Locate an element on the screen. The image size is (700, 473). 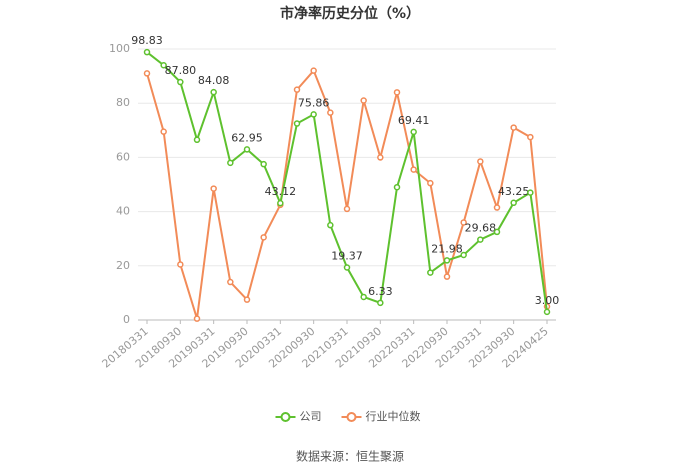
data-label: 3.00 is located at coordinates (547, 300).